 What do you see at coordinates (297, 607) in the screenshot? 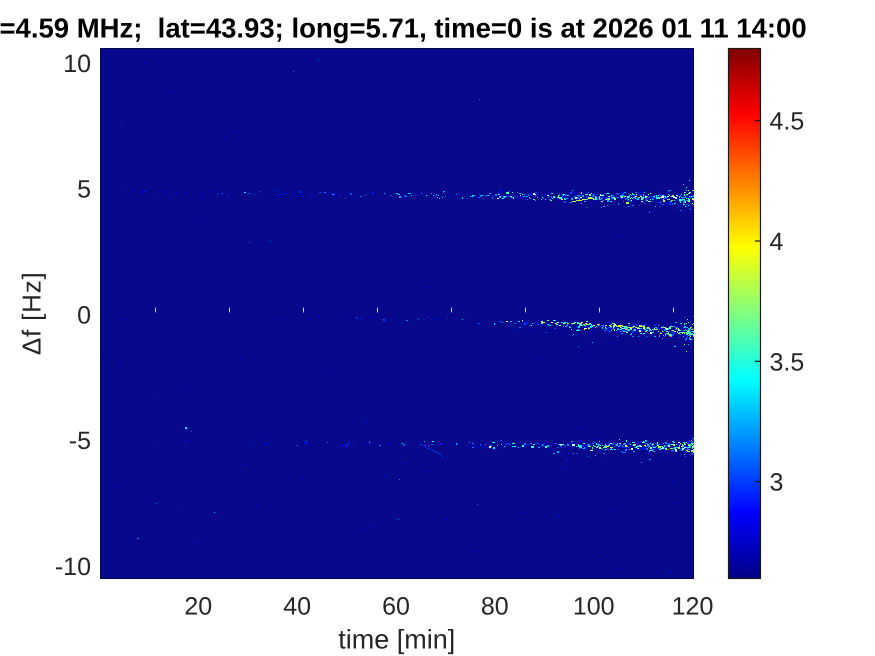
I see `svg-text: 40` at bounding box center [297, 607].